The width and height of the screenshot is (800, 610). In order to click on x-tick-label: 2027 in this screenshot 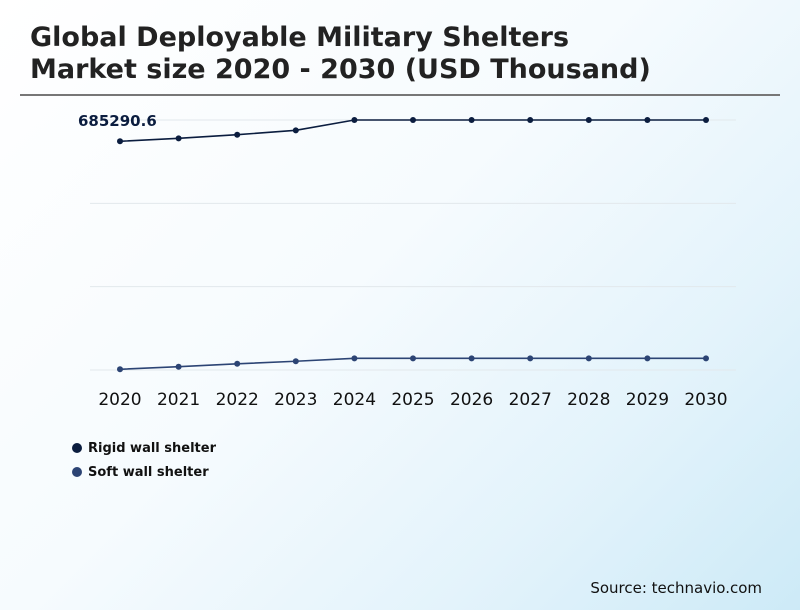, I will do `click(530, 400)`.